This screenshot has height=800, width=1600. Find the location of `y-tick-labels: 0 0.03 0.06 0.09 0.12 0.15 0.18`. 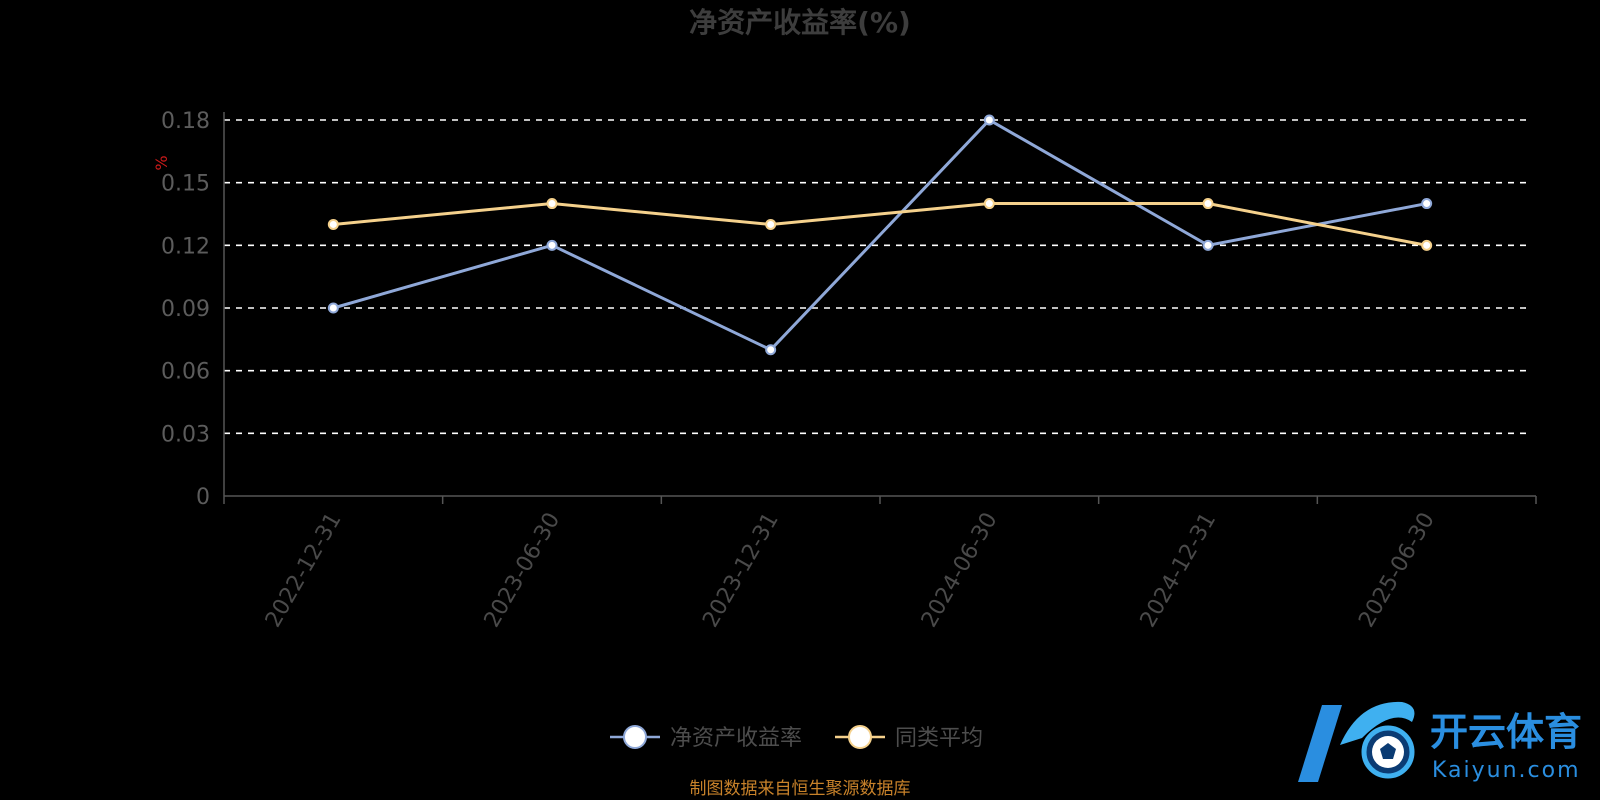

y-tick-labels: 0 0.03 0.06 0.09 0.12 0.15 0.18 is located at coordinates (185, 309).